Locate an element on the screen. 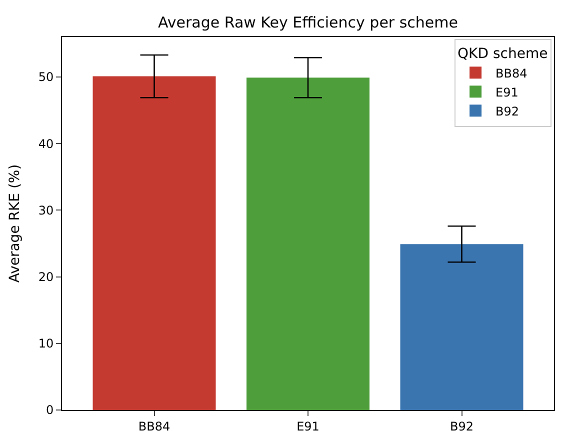 This screenshot has height=439, width=561. y-tick-label: 40 is located at coordinates (46, 143).